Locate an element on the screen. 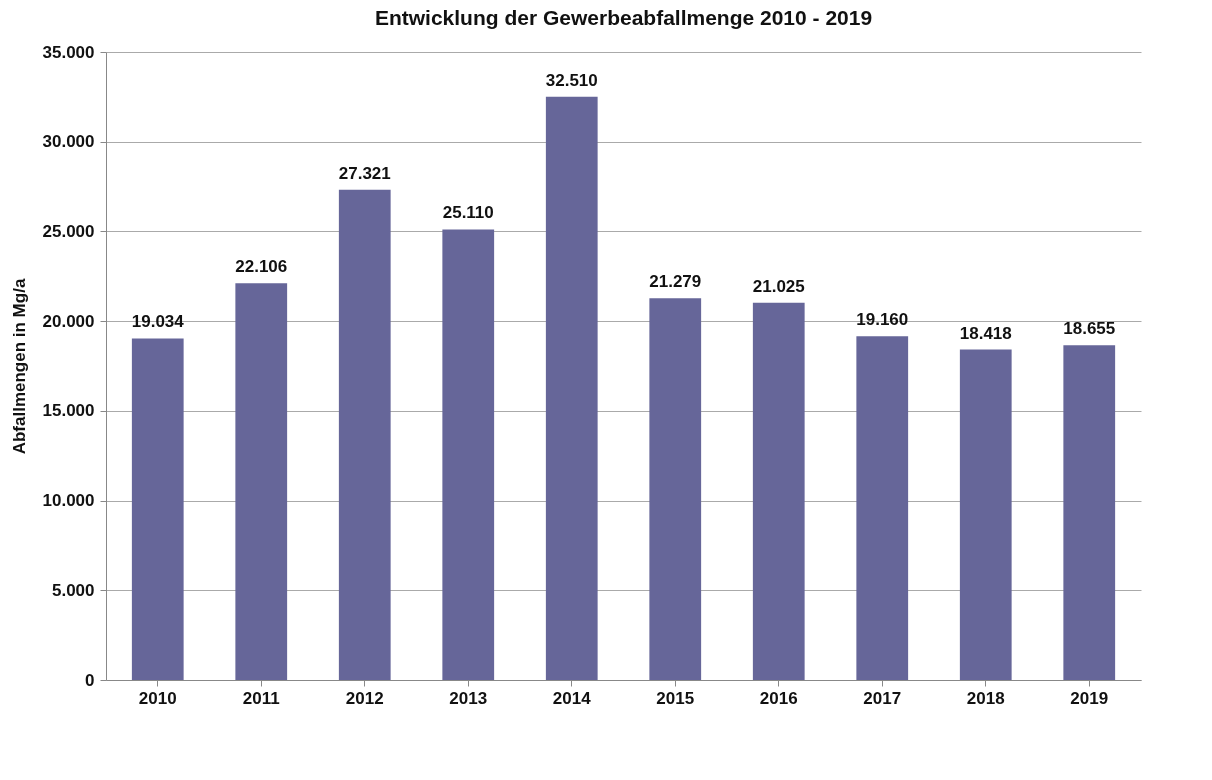 This screenshot has height=780, width=1212. y-tick-label: 0 is located at coordinates (90, 680).